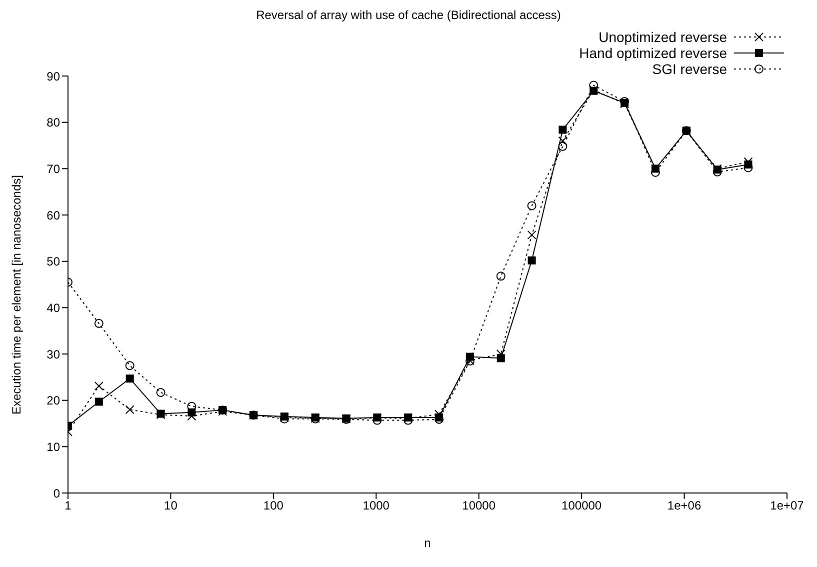 The width and height of the screenshot is (817, 567). I want to click on y-tick-label: 40, so click(53, 307).